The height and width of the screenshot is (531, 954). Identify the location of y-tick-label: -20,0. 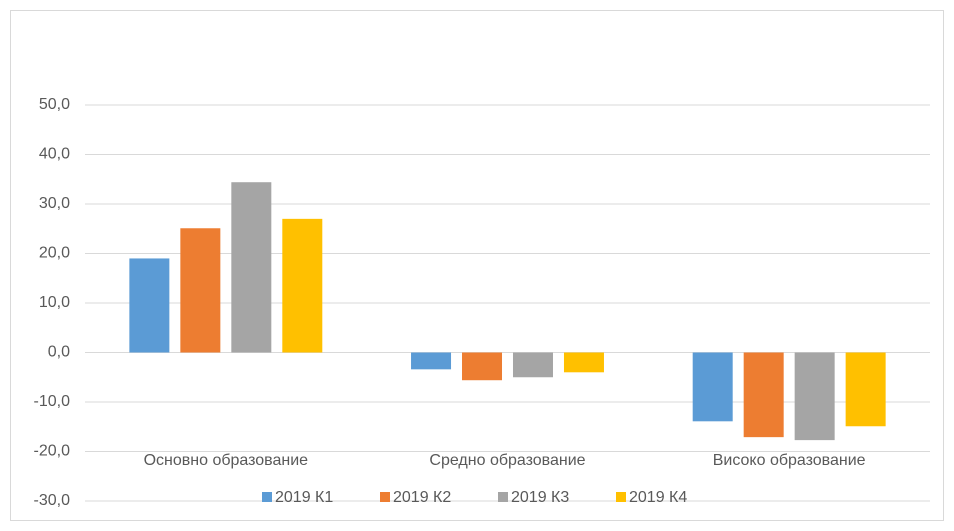
(52, 451).